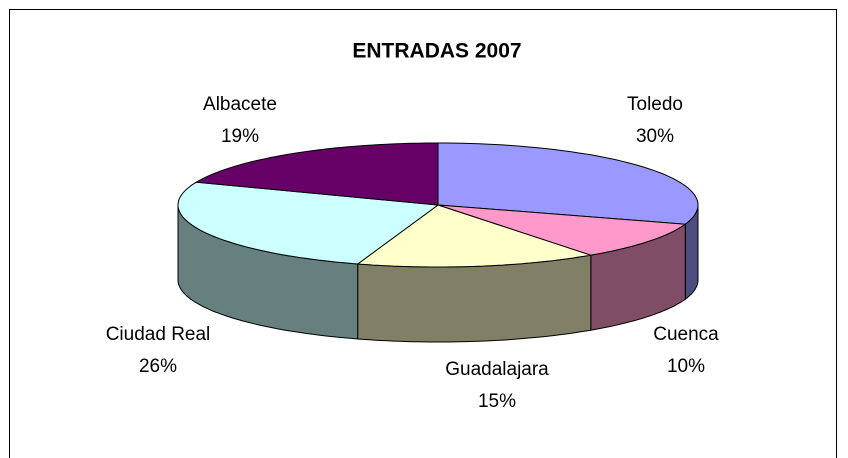  I want to click on value-label: 30%, so click(655, 136).